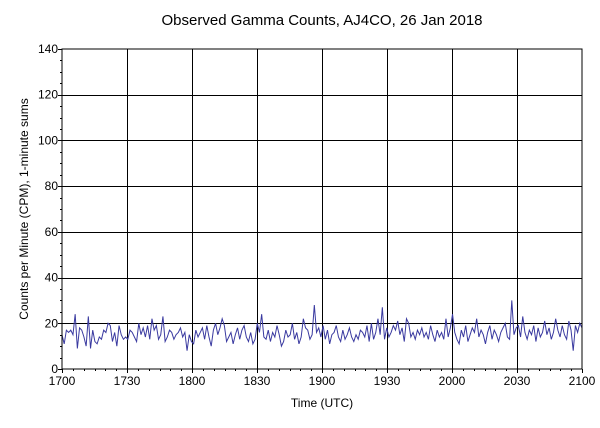 Image resolution: width=600 pixels, height=428 pixels. I want to click on x-tick-label: 1700, so click(62, 381).